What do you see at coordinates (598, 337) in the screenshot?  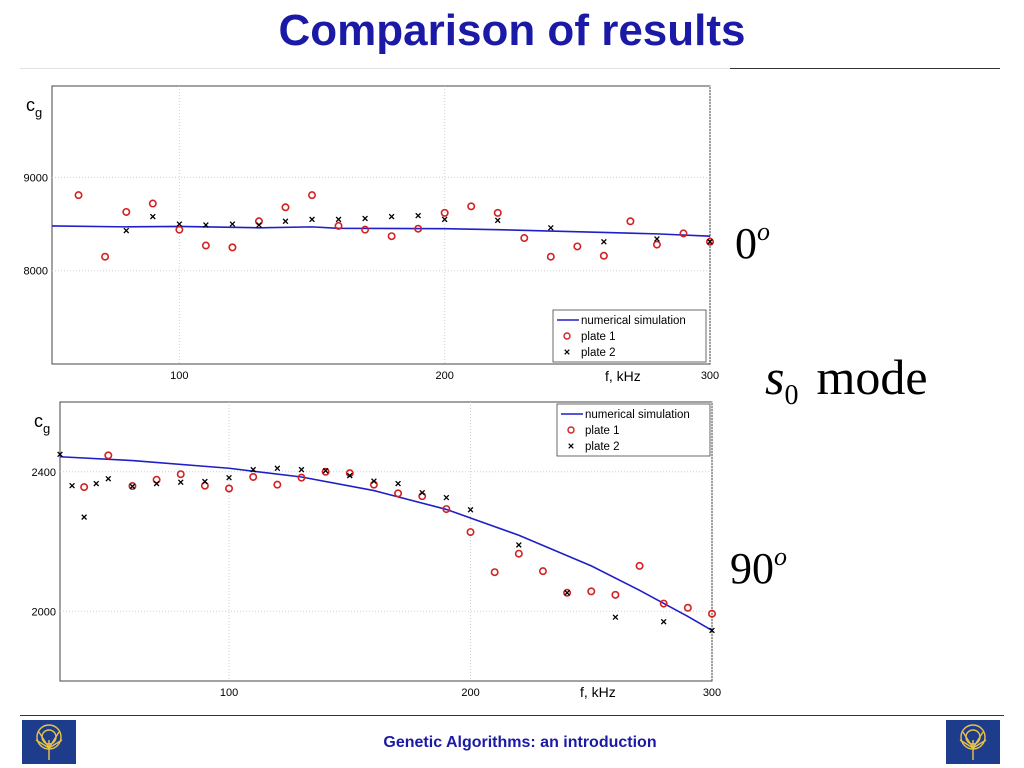 I see `legend-label: plate 1` at bounding box center [598, 337].